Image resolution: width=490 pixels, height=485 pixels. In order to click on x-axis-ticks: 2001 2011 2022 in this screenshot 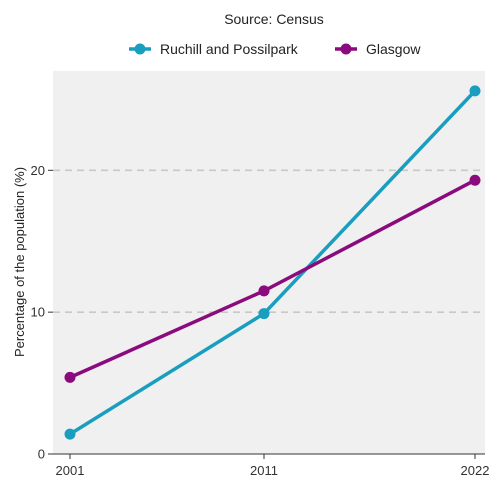, I will do `click(273, 466)`.